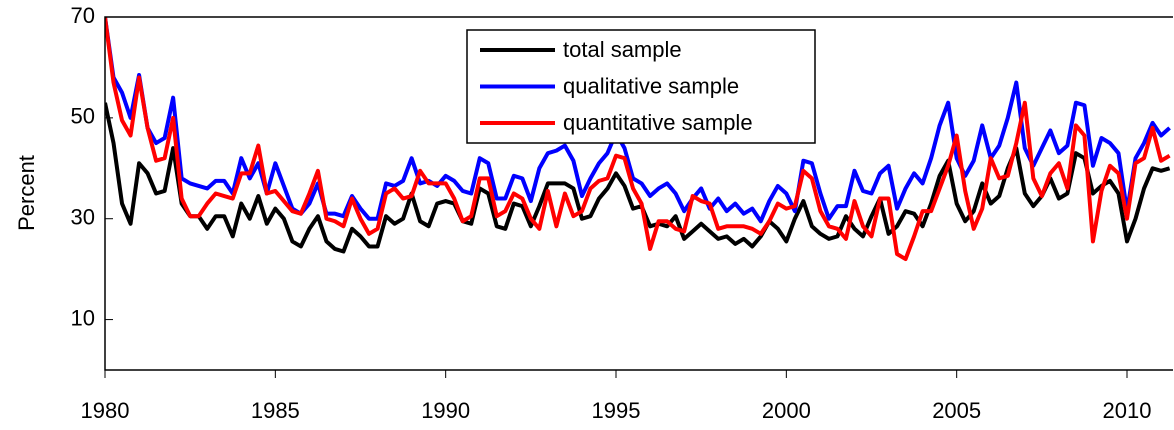 Image resolution: width=1174 pixels, height=430 pixels. Describe the element at coordinates (105, 410) in the screenshot. I see `x-tick-label: 1980` at that location.